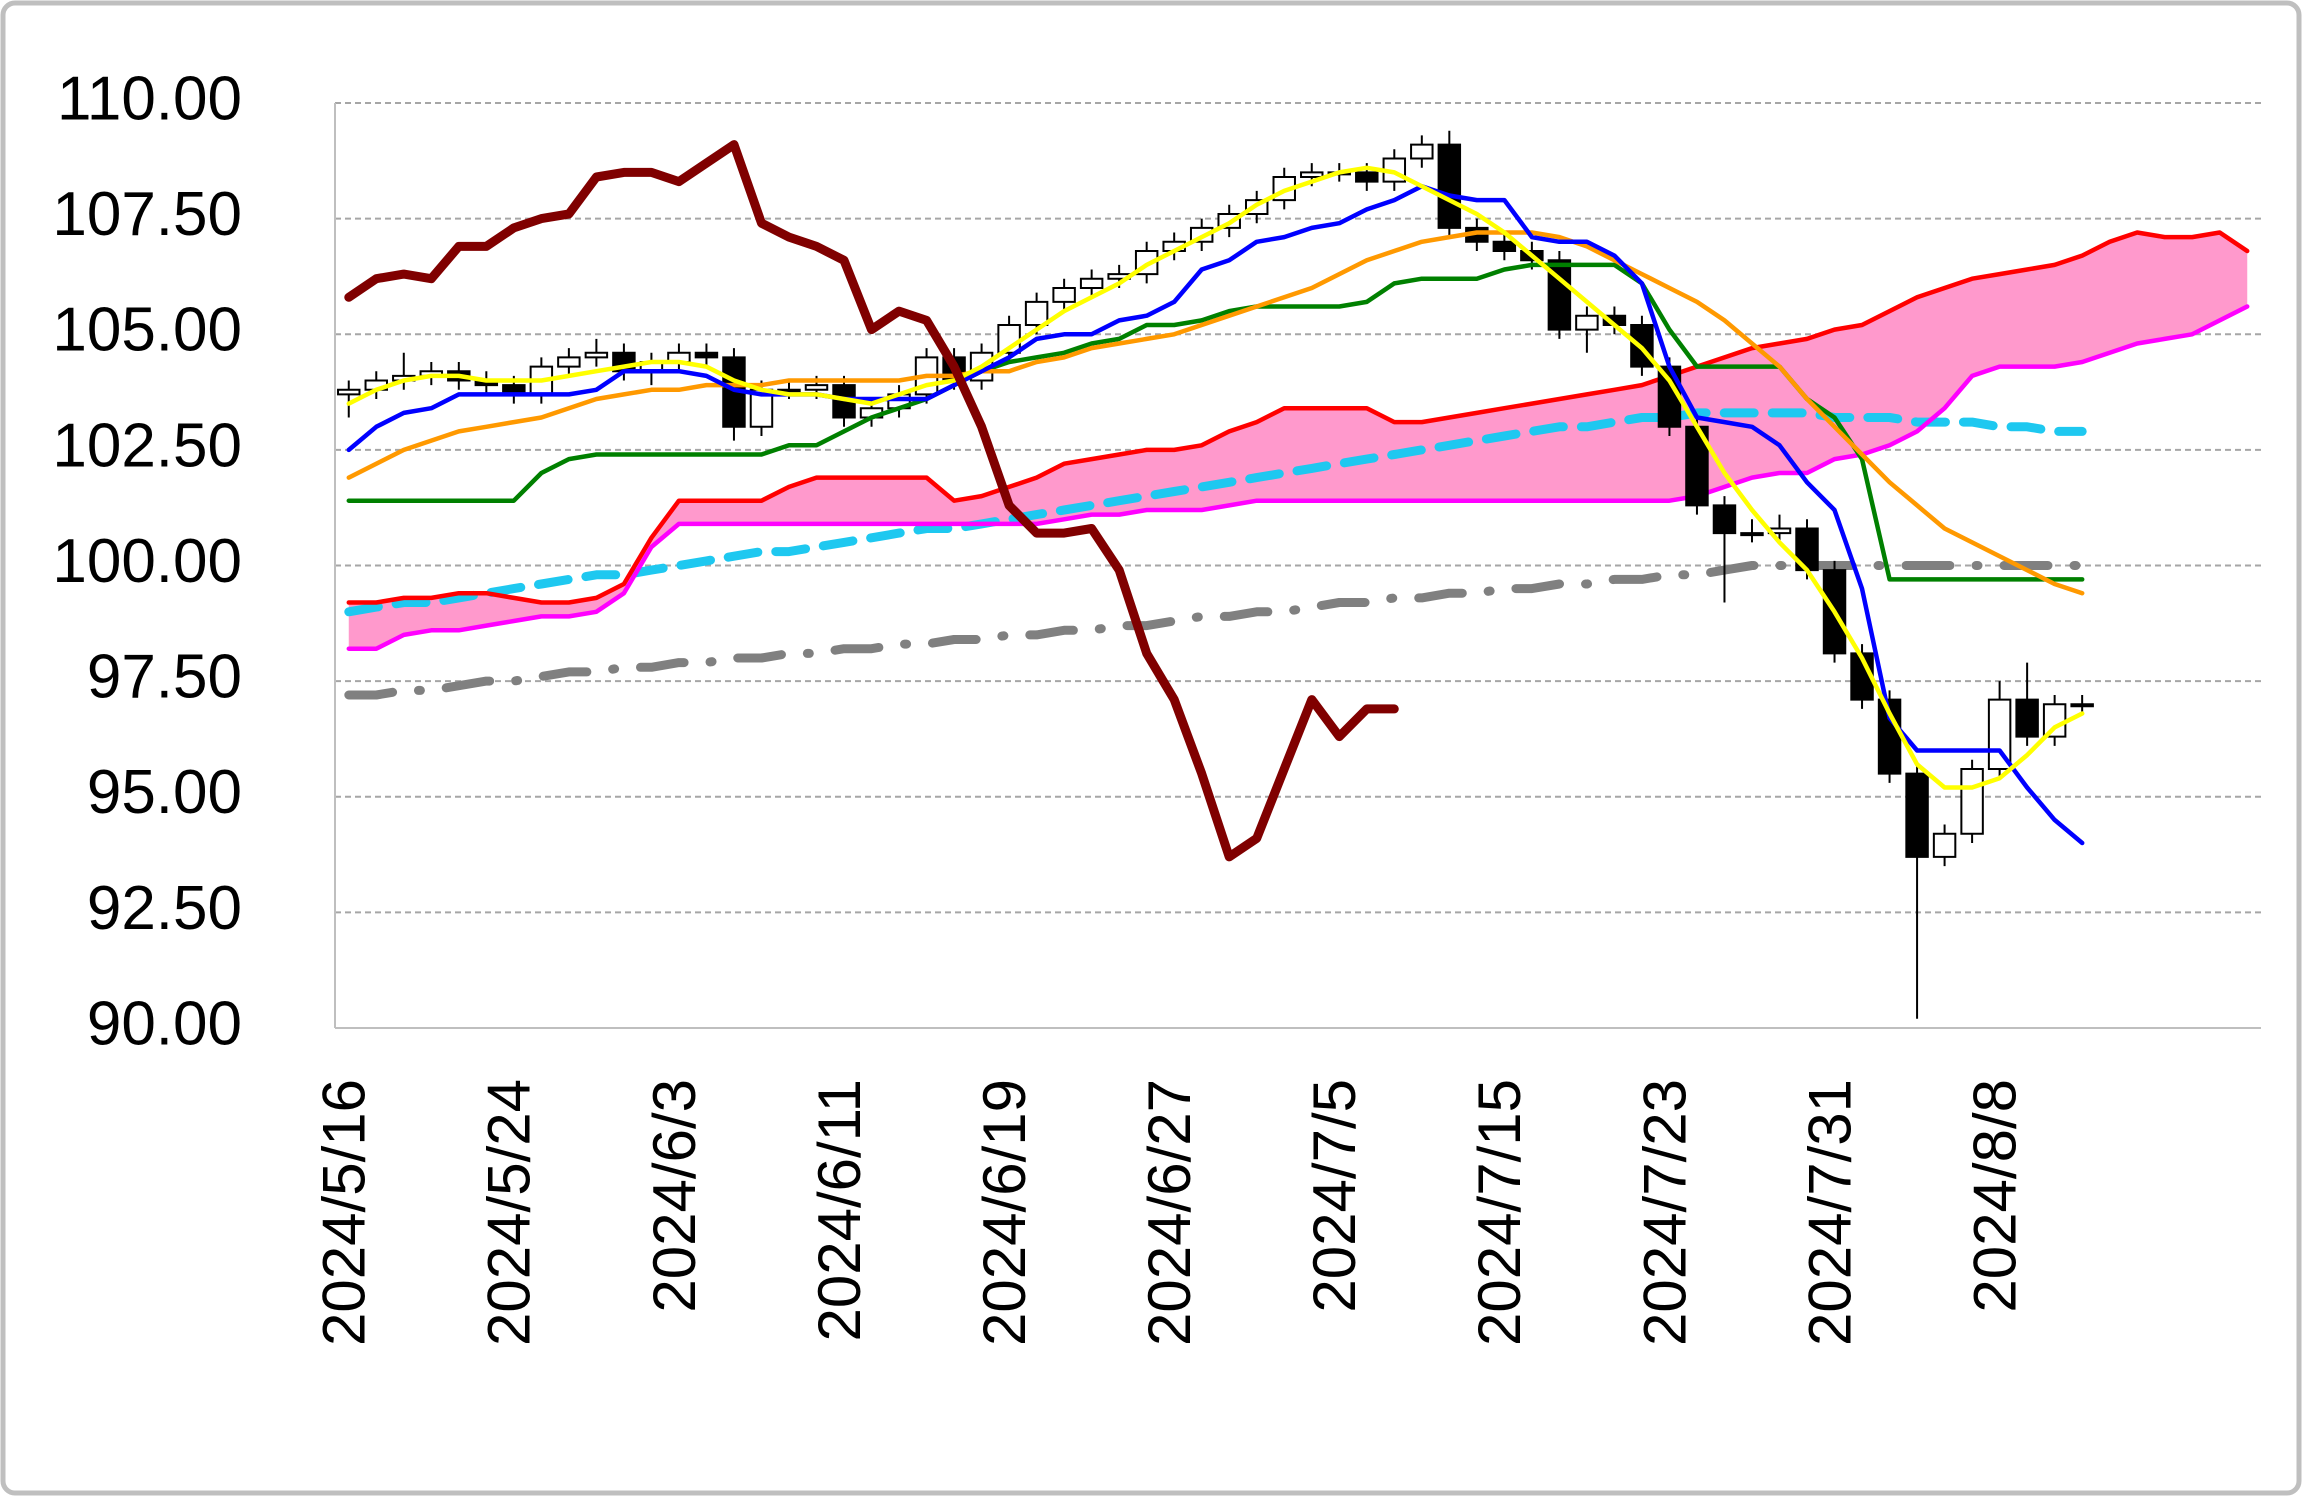 This screenshot has width=2302, height=1501. Describe the element at coordinates (1994, 1196) in the screenshot. I see `x-tick-label: 2024/8/8` at that location.